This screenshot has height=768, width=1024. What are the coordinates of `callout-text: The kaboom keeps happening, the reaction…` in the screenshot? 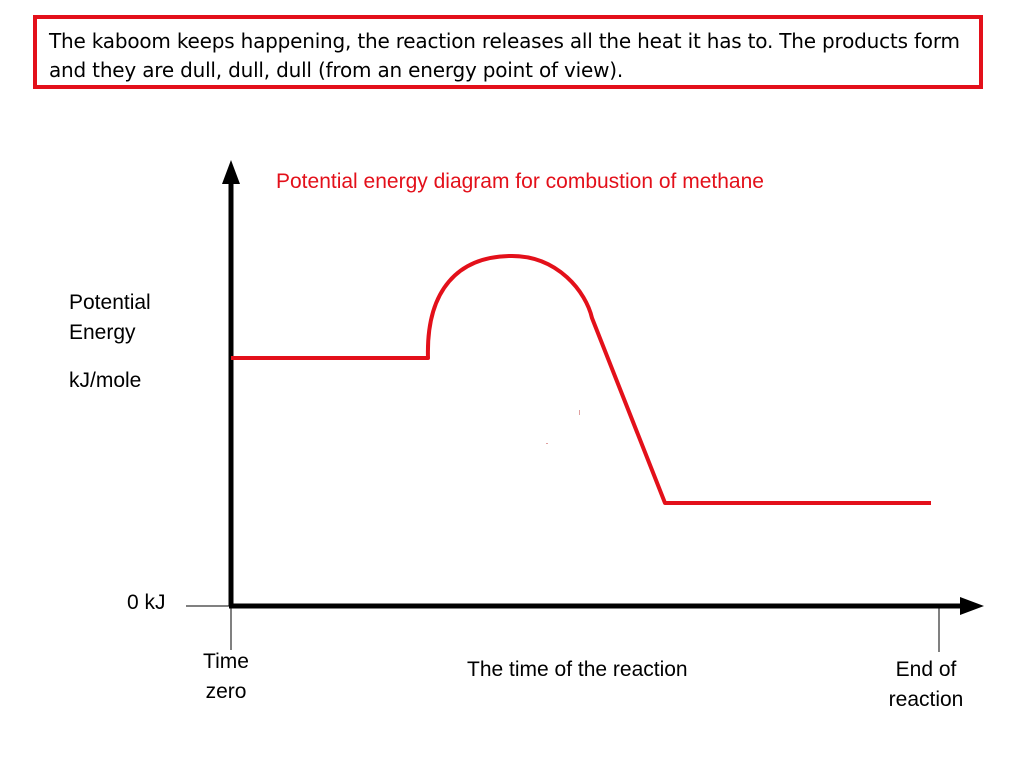 It's located at (504, 55).